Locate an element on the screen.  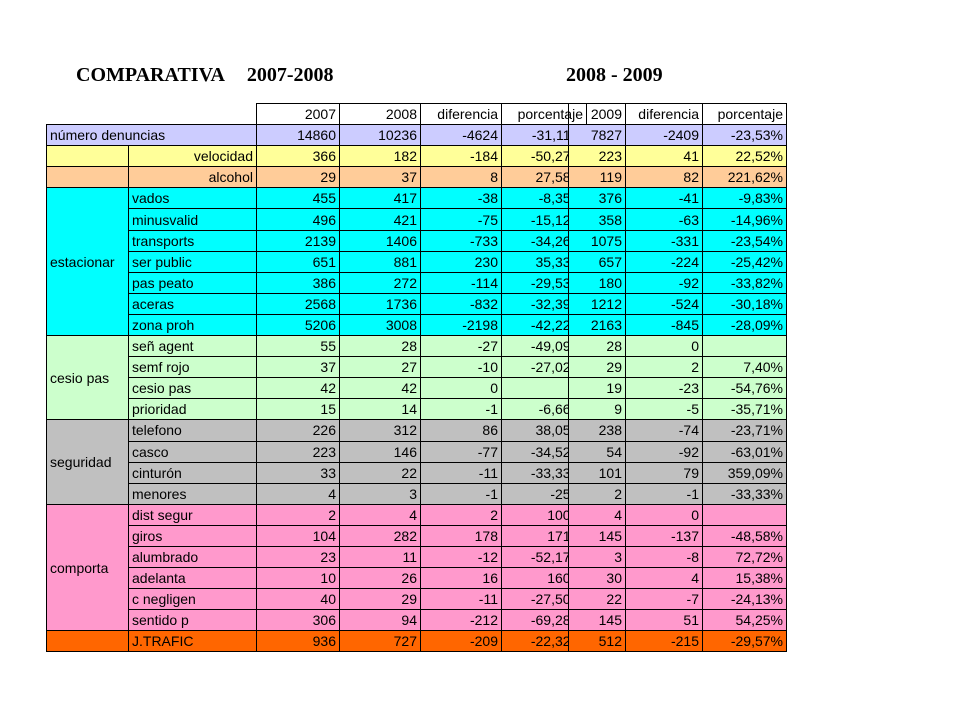
cell-dif: 86 is located at coordinates (461, 430).